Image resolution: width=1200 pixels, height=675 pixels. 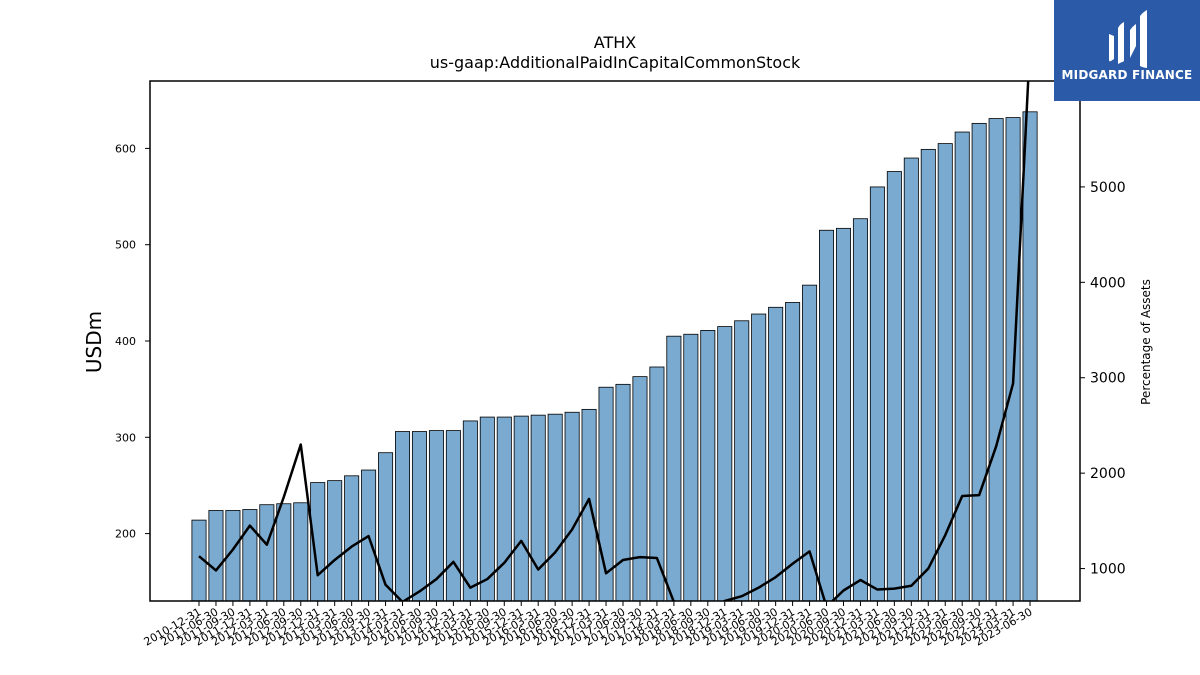 I want to click on y2-tick-label: 4000, so click(x=1108, y=283).